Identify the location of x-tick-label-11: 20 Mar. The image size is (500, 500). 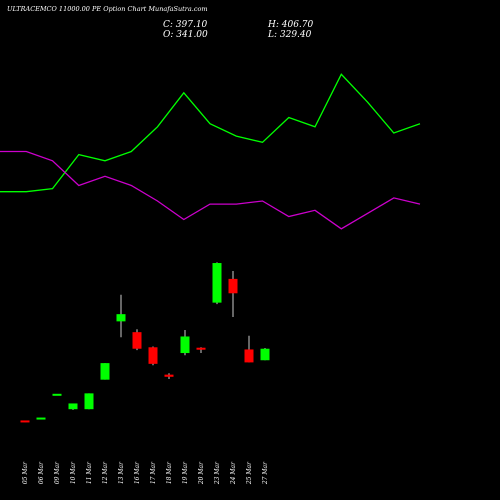
(201, 473).